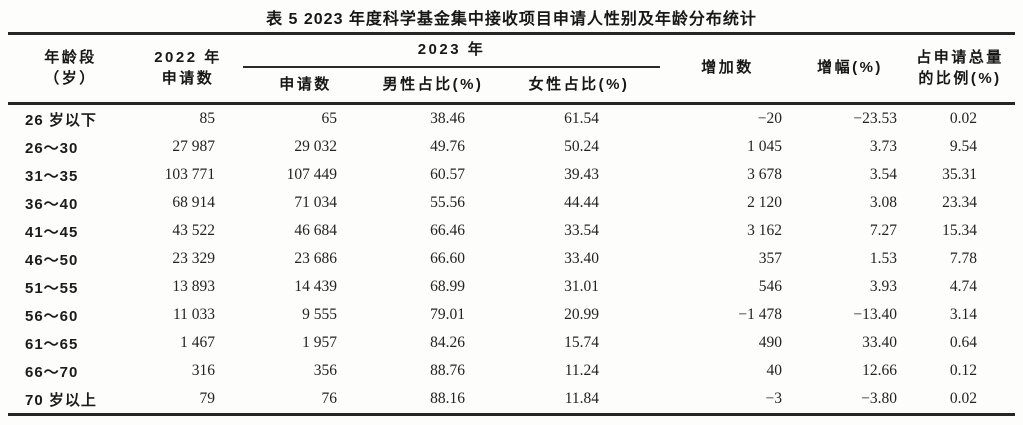  I want to click on table-row: 70 岁以上 79 76 88.16 11.84 −3 −3.80 0.02, so click(511, 400).